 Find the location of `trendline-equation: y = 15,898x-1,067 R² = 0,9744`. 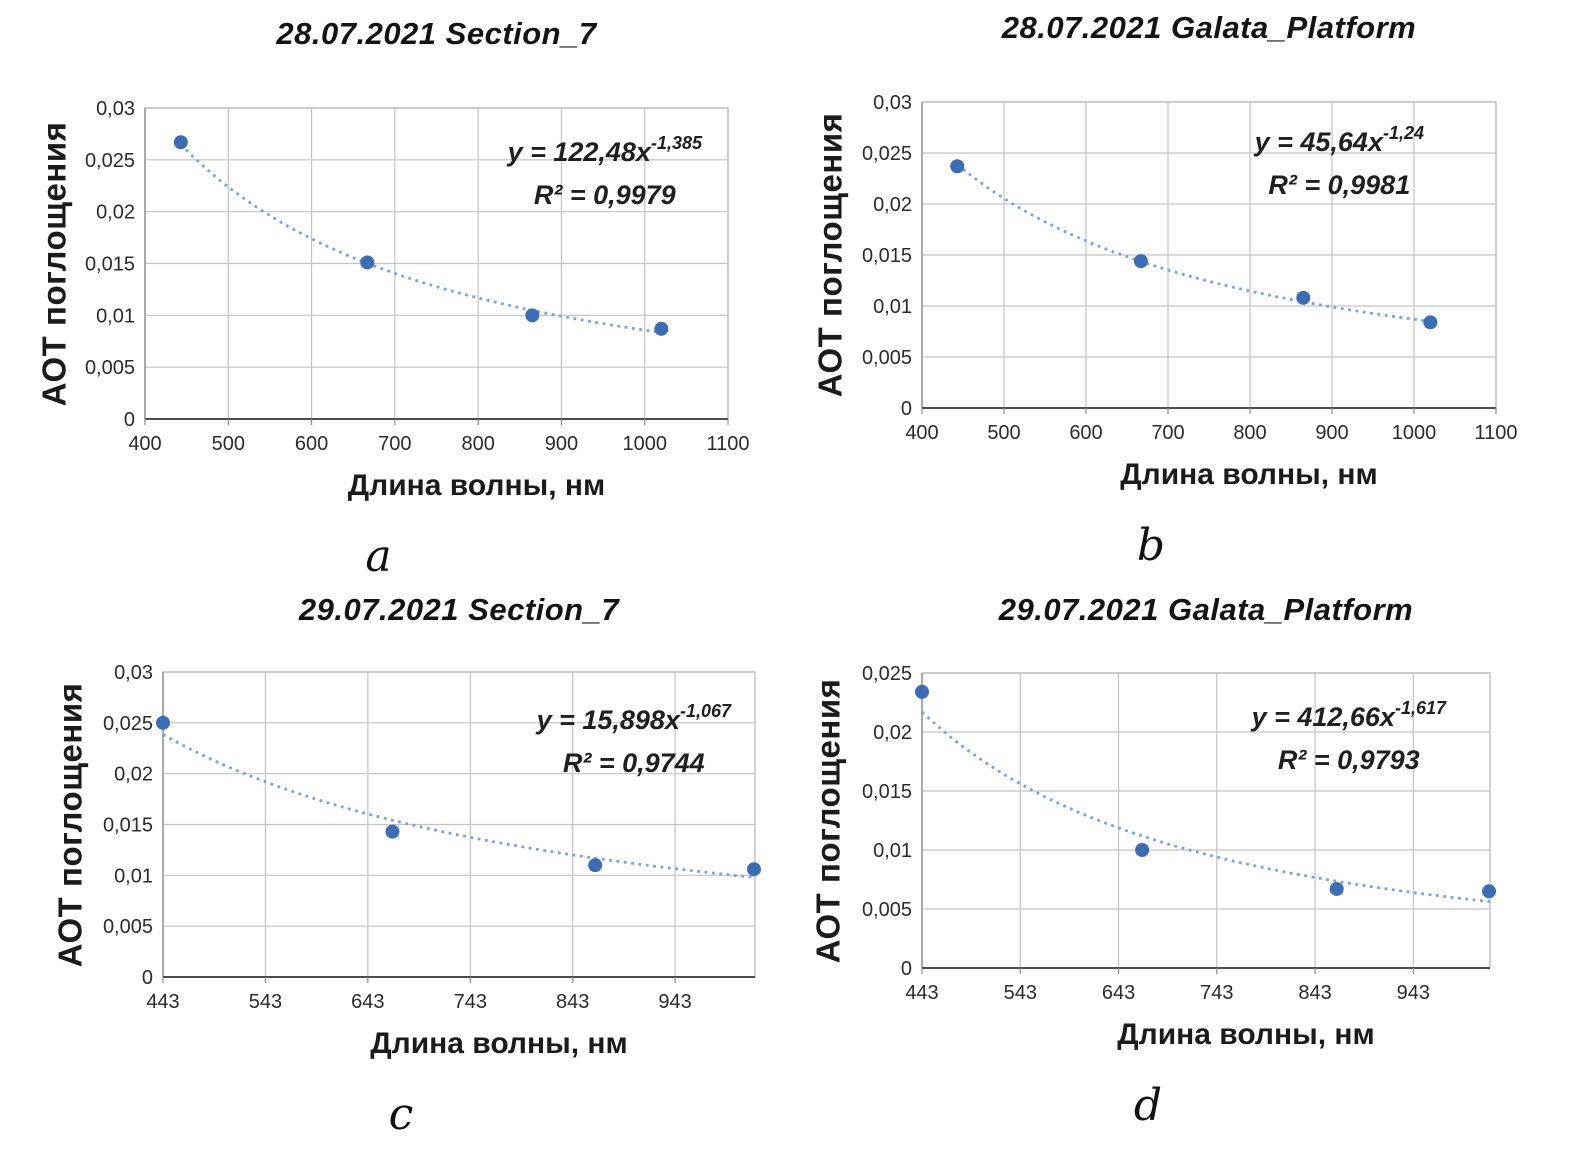

trendline-equation: y = 15,898x-1,067 R² = 0,9744 is located at coordinates (634, 738).